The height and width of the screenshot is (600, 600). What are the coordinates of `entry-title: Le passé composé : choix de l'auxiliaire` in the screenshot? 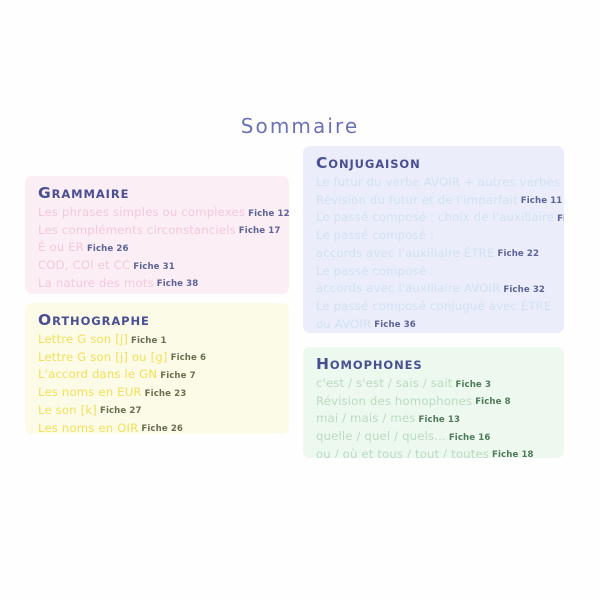 It's located at (435, 217).